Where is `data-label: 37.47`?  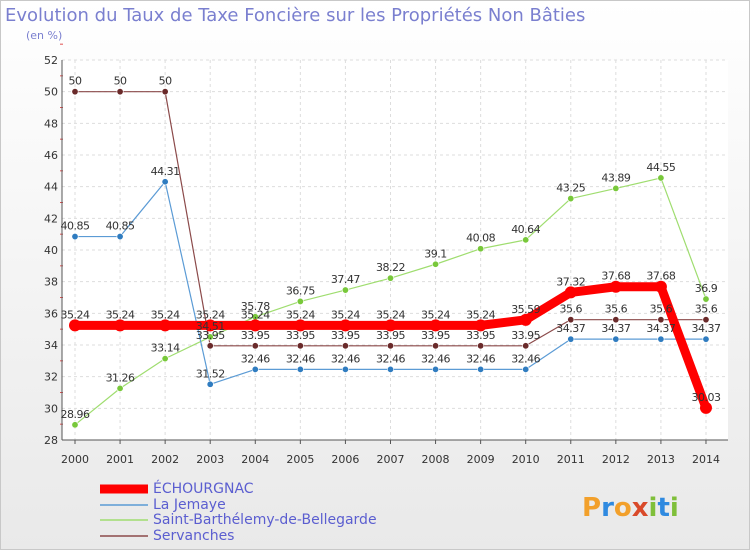 data-label: 37.47 is located at coordinates (345, 279).